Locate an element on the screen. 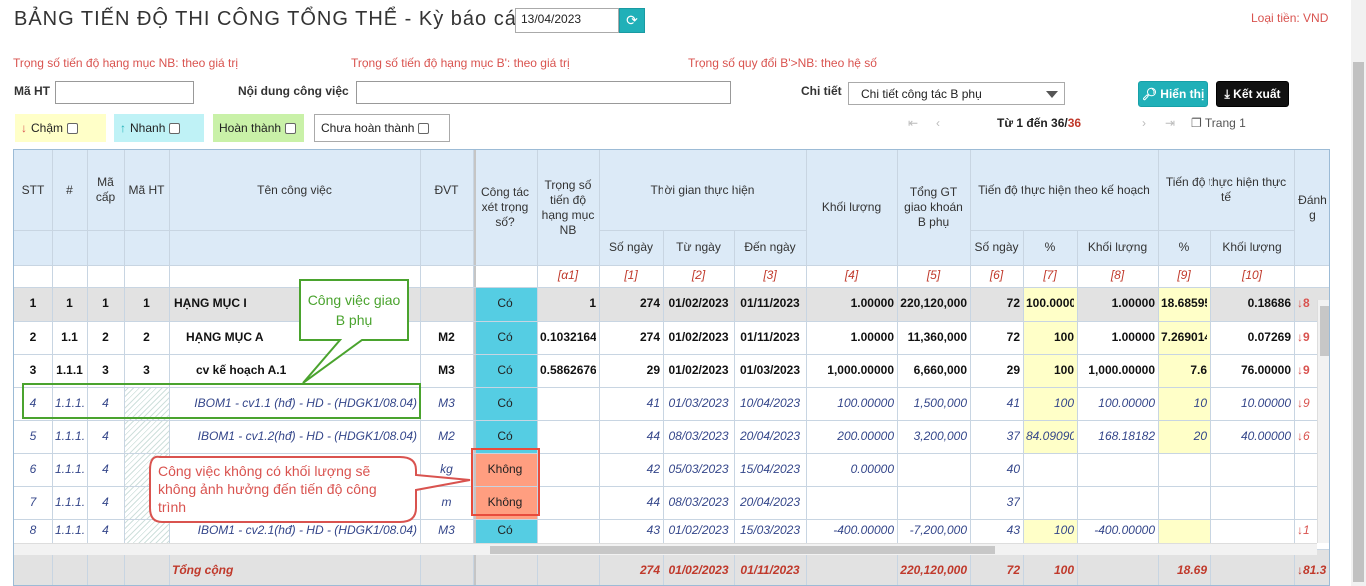 This screenshot has height=586, width=1366. col-header-cap: Mã cấp is located at coordinates (105, 189).